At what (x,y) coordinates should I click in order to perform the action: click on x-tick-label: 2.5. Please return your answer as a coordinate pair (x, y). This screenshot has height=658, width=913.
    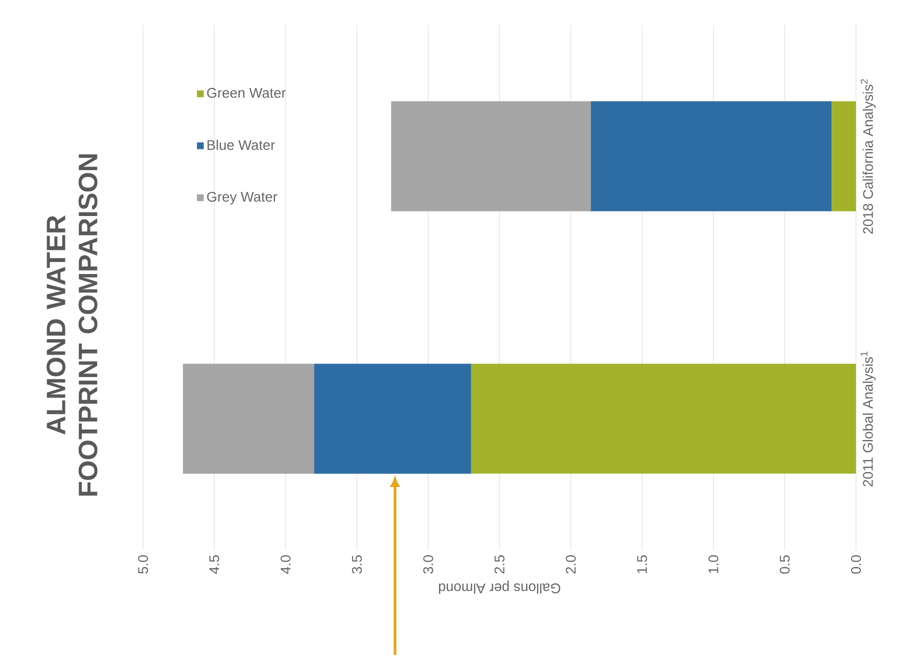
    Looking at the image, I should click on (499, 564).